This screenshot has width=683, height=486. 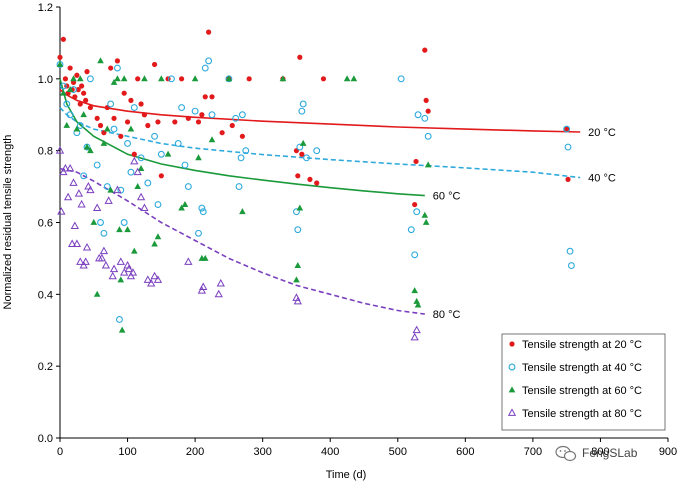 What do you see at coordinates (575, 345) in the screenshot?
I see `legend-item-t20: Tensile strength at 20 °C` at bounding box center [575, 345].